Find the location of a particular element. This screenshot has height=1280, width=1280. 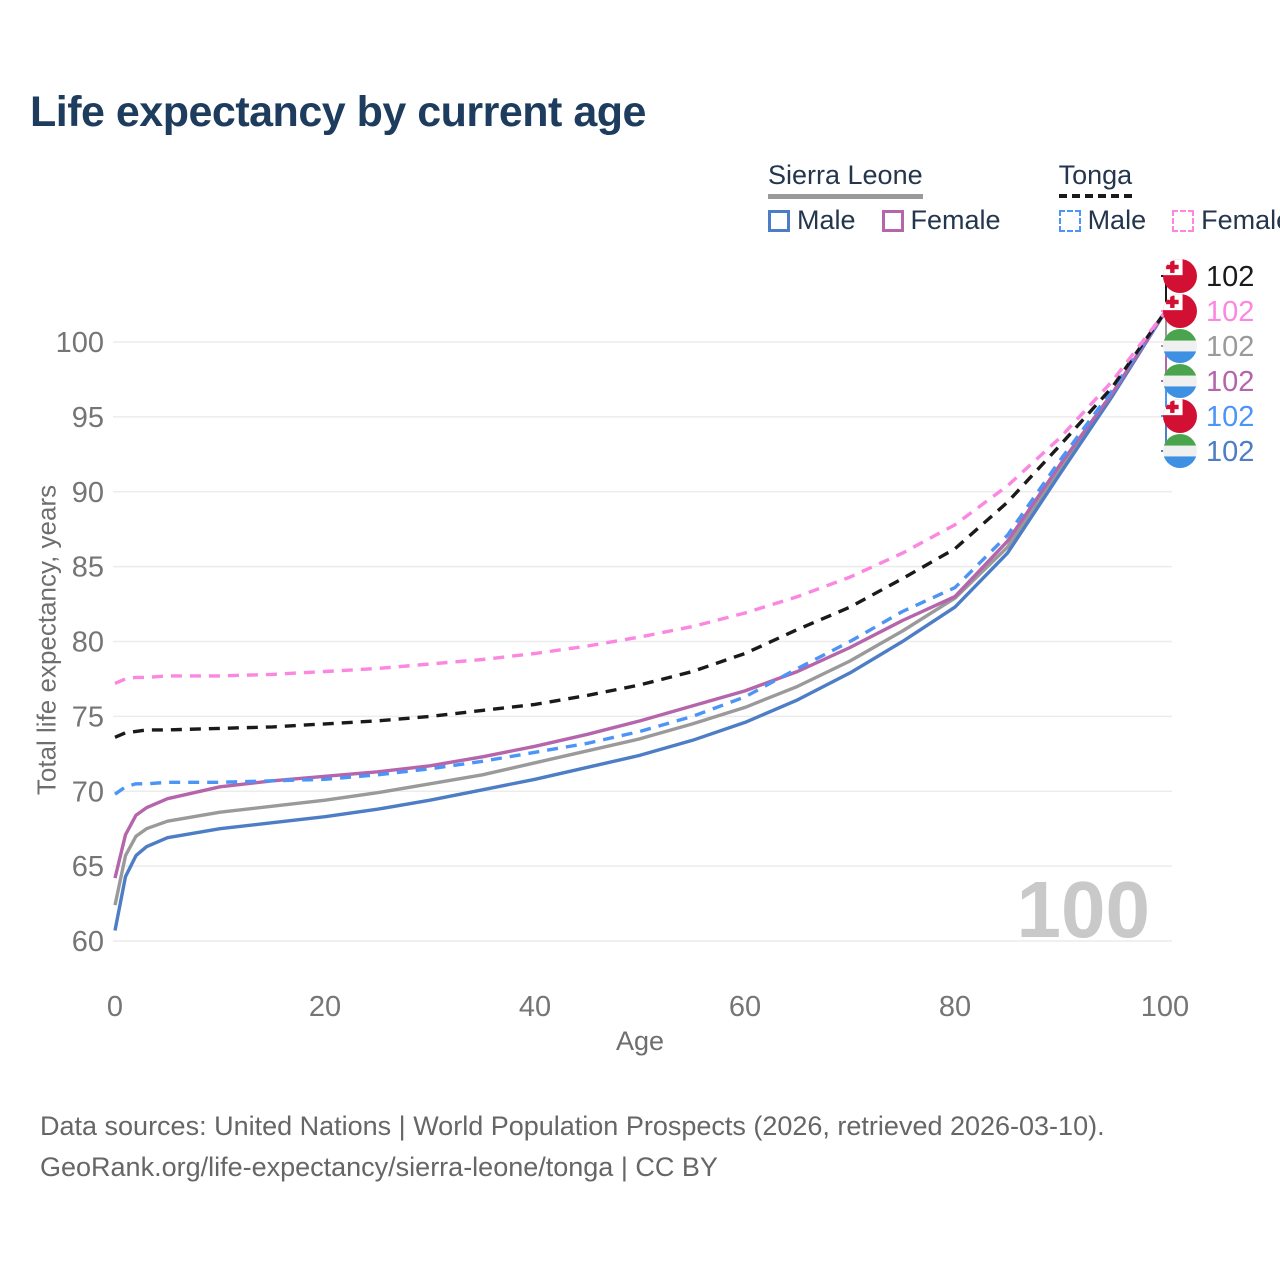

y-tick-label: 70 is located at coordinates (88, 792).